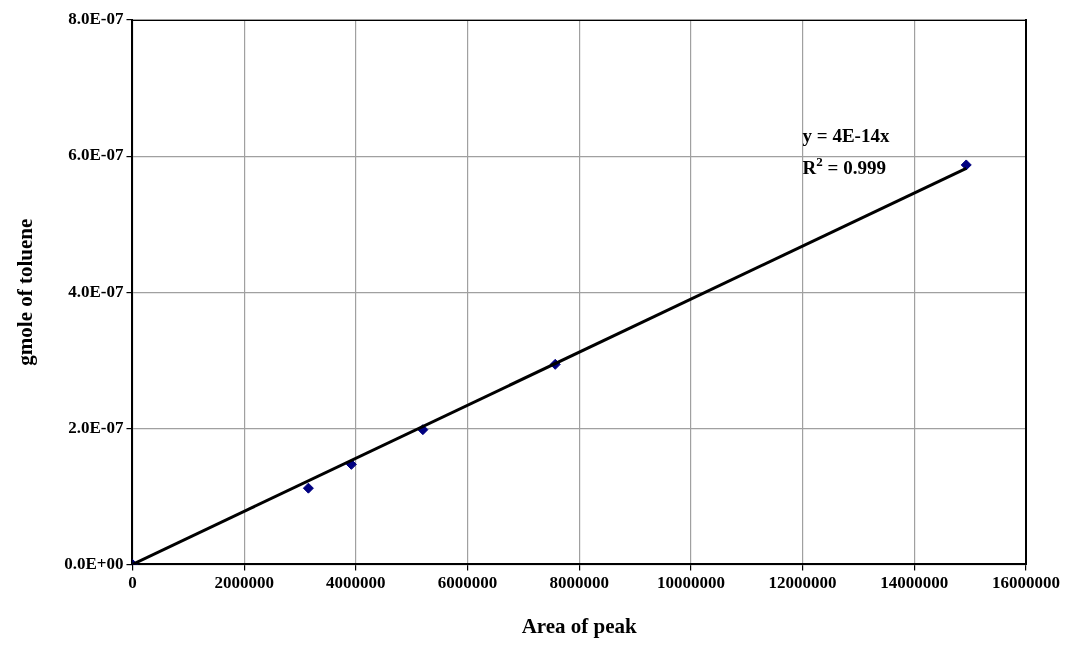 The height and width of the screenshot is (648, 1084). I want to click on x-tick-label: 4000000, so click(356, 582).